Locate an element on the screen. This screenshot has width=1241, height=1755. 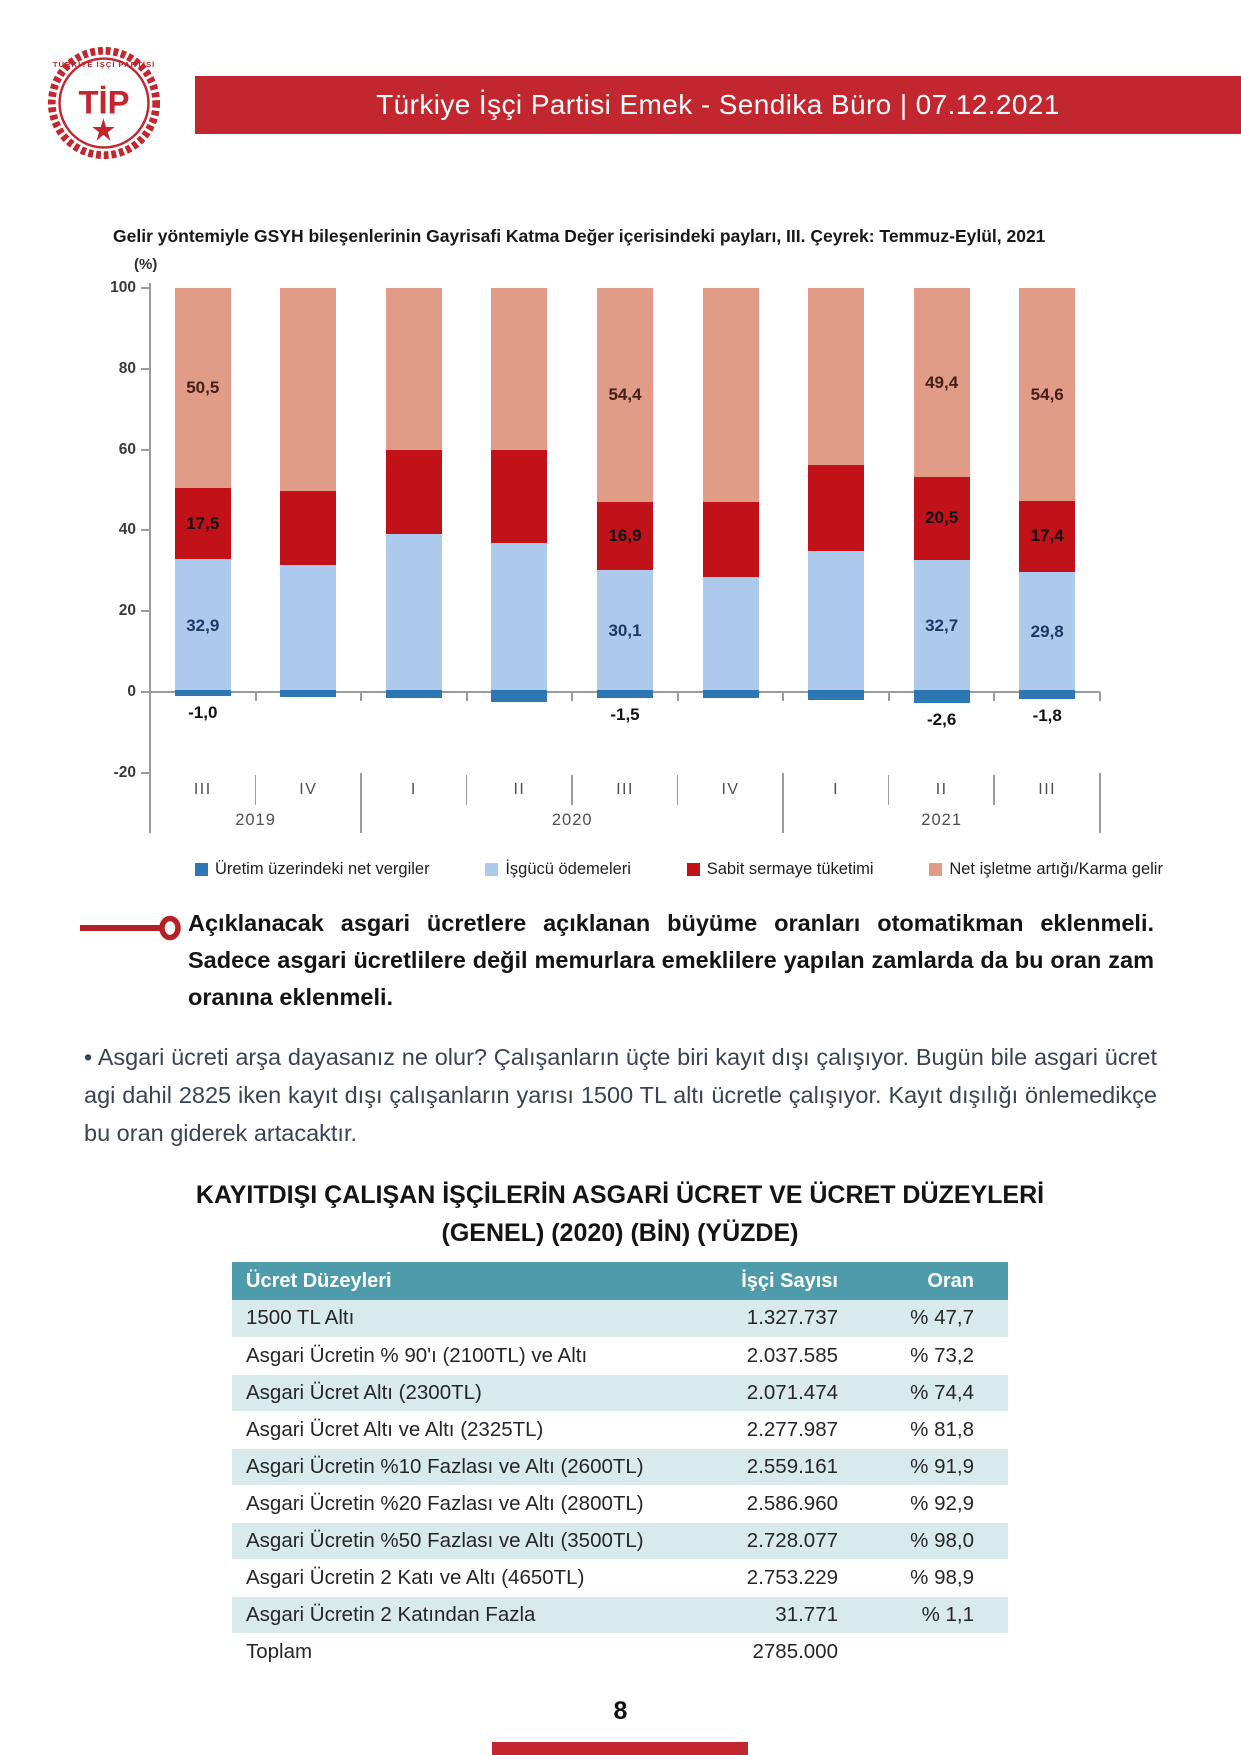
x-year-label: 2020 is located at coordinates (572, 820).